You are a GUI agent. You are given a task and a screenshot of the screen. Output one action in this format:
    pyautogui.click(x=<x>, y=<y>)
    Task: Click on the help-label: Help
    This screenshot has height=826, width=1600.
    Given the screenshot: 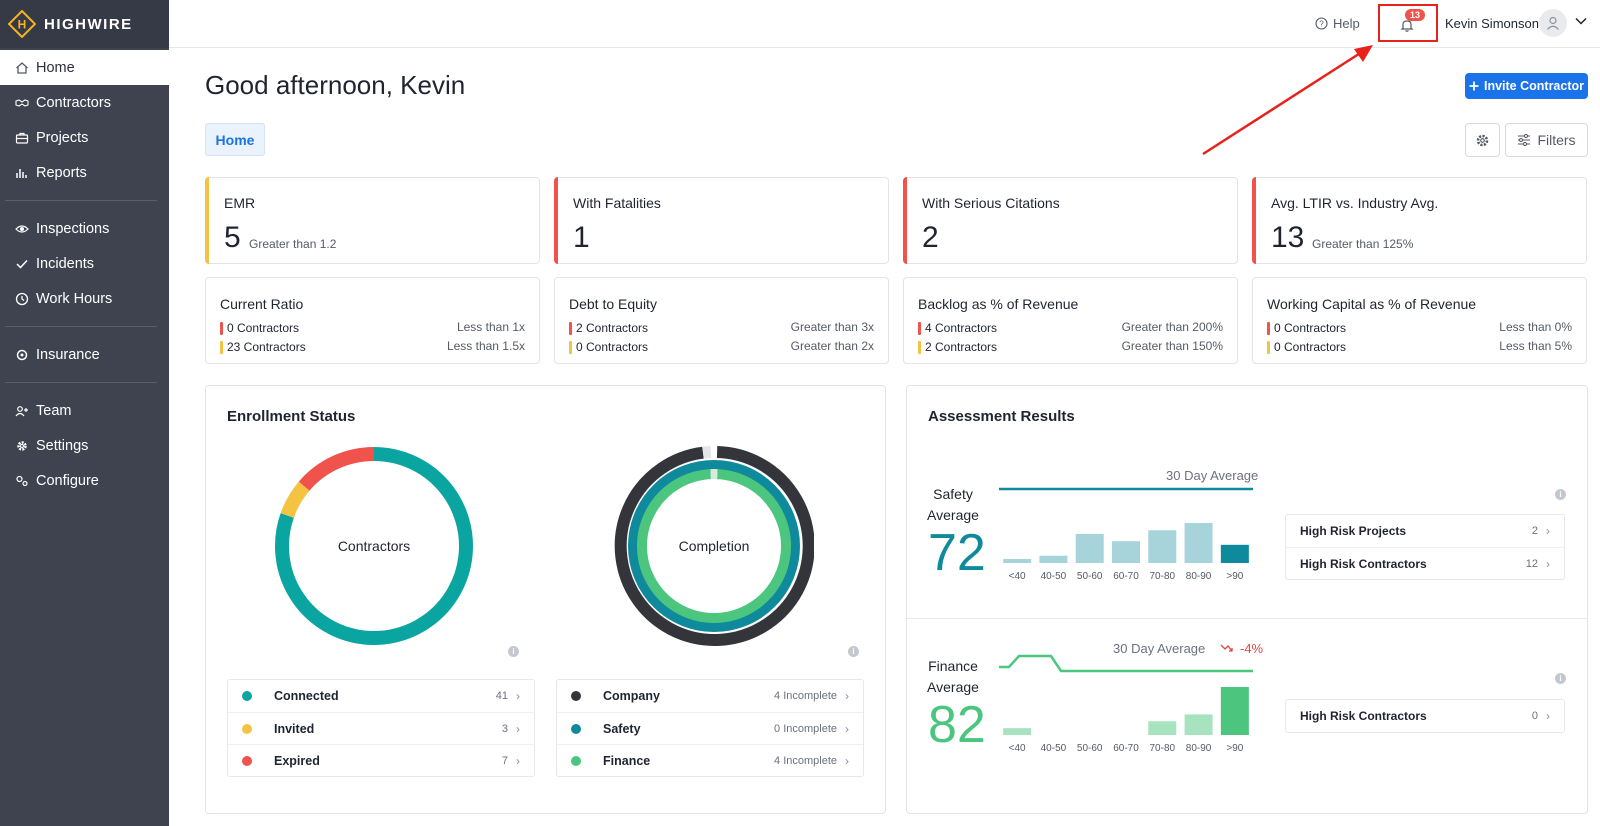 What is the action you would take?
    pyautogui.click(x=1346, y=23)
    